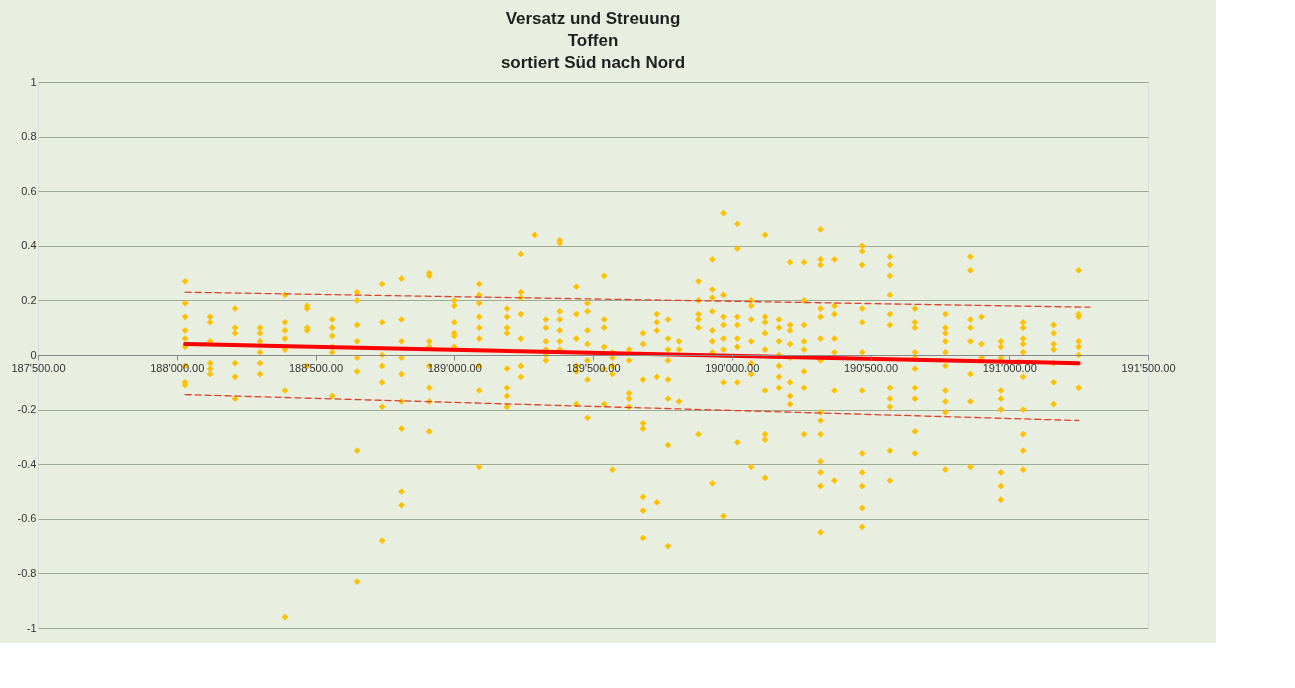 The image size is (1295, 688). I want to click on x-tick-label: 189'000.00, so click(454, 367).